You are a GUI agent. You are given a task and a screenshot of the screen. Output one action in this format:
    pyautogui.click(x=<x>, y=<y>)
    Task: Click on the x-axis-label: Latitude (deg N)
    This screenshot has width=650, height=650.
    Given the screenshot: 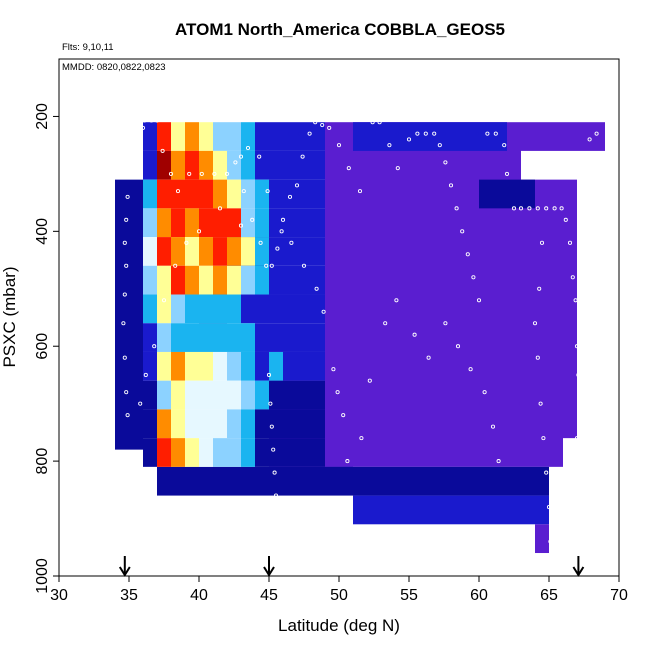 What is the action you would take?
    pyautogui.click(x=339, y=625)
    